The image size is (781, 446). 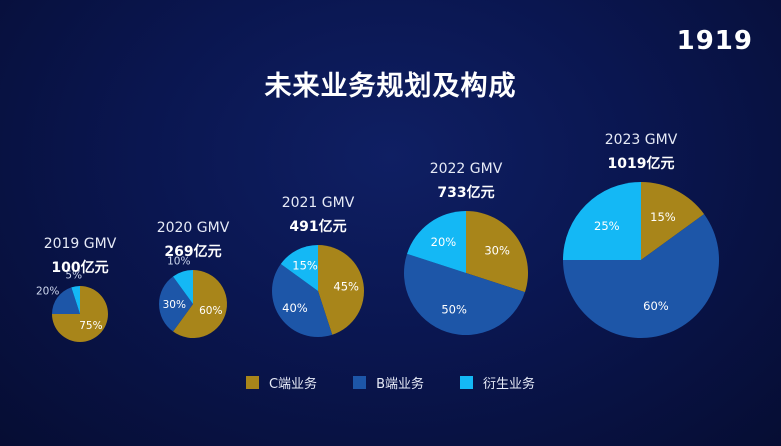 What do you see at coordinates (75, 300) in the screenshot?
I see `pie-0-slice-d` at bounding box center [75, 300].